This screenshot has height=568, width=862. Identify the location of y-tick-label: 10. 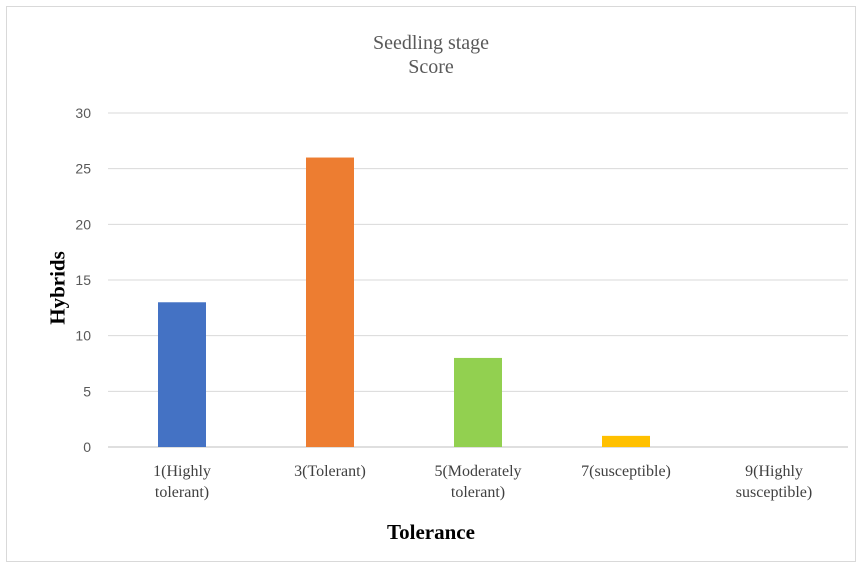
(83, 336).